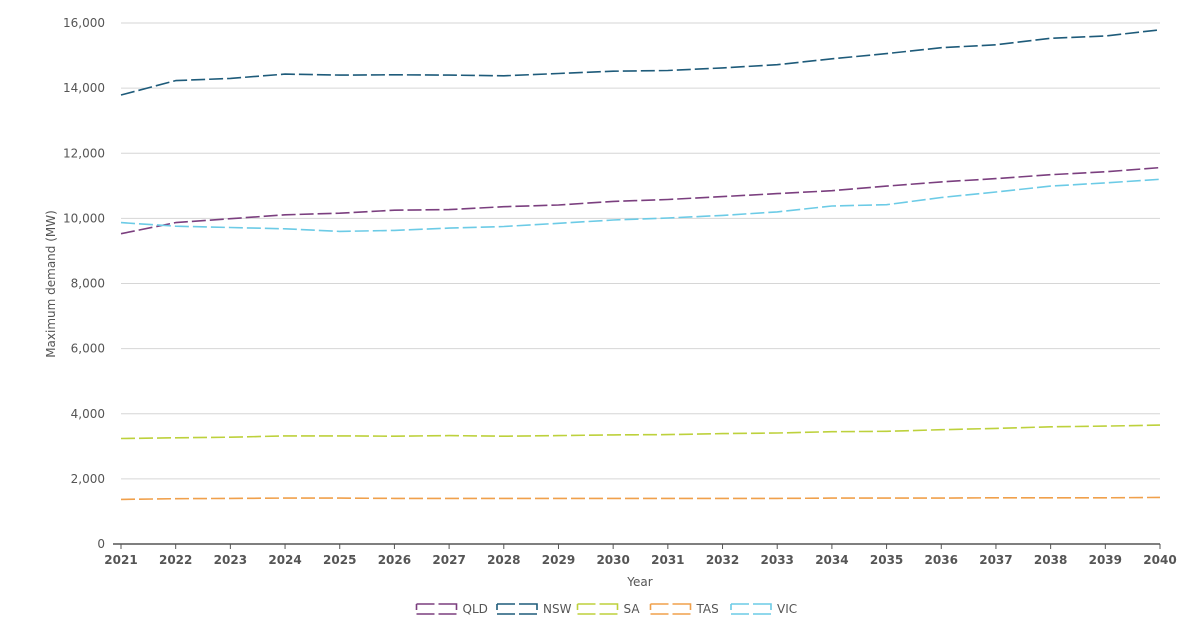 The width and height of the screenshot is (1200, 628). Describe the element at coordinates (667, 560) in the screenshot. I see `x-tick-label: 2031` at that location.